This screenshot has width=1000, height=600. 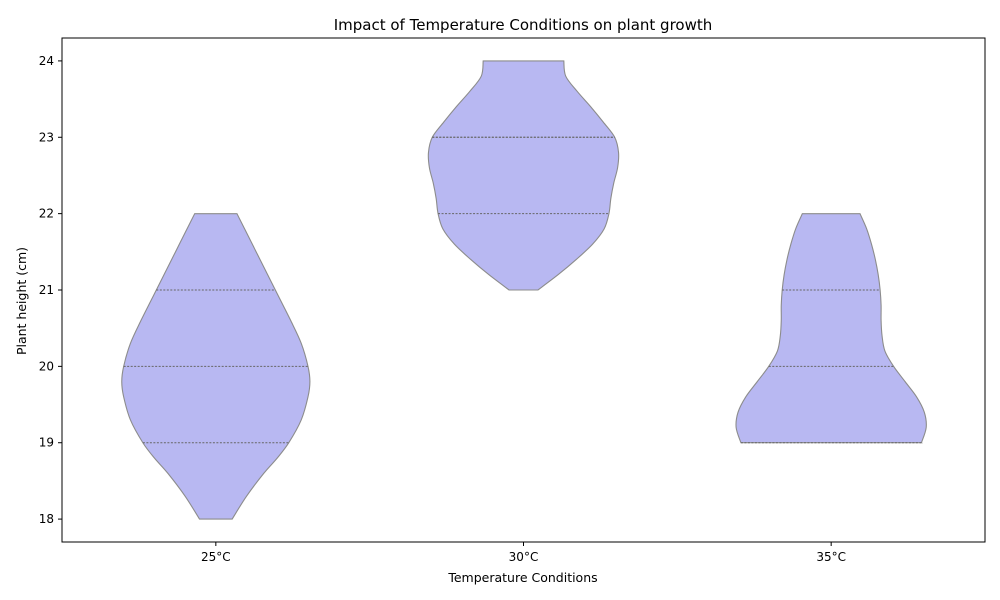 I want to click on y-tick-label: 20, so click(x=46, y=366).